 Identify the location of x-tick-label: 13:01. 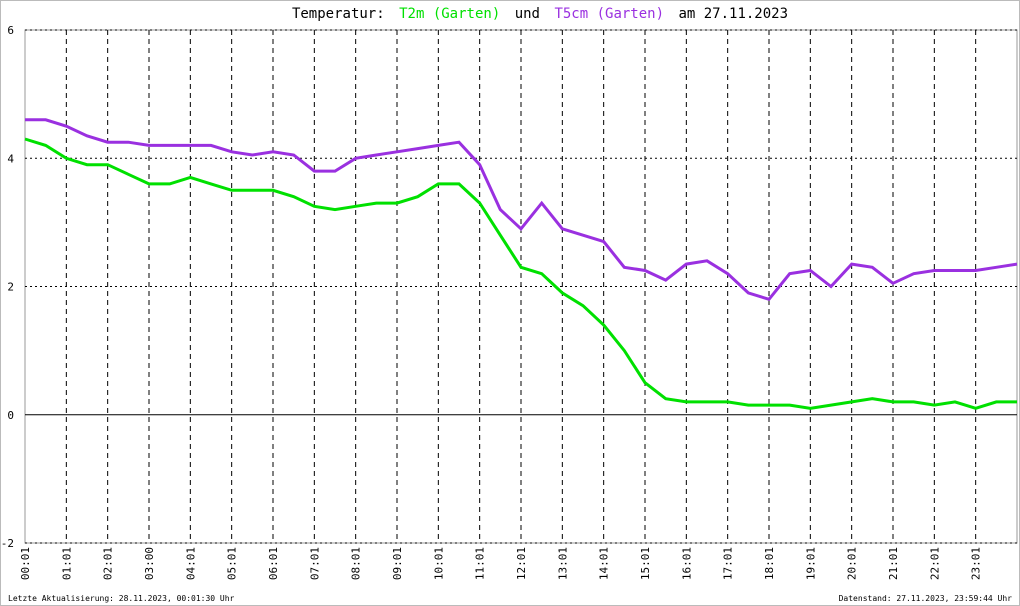
(562, 563).